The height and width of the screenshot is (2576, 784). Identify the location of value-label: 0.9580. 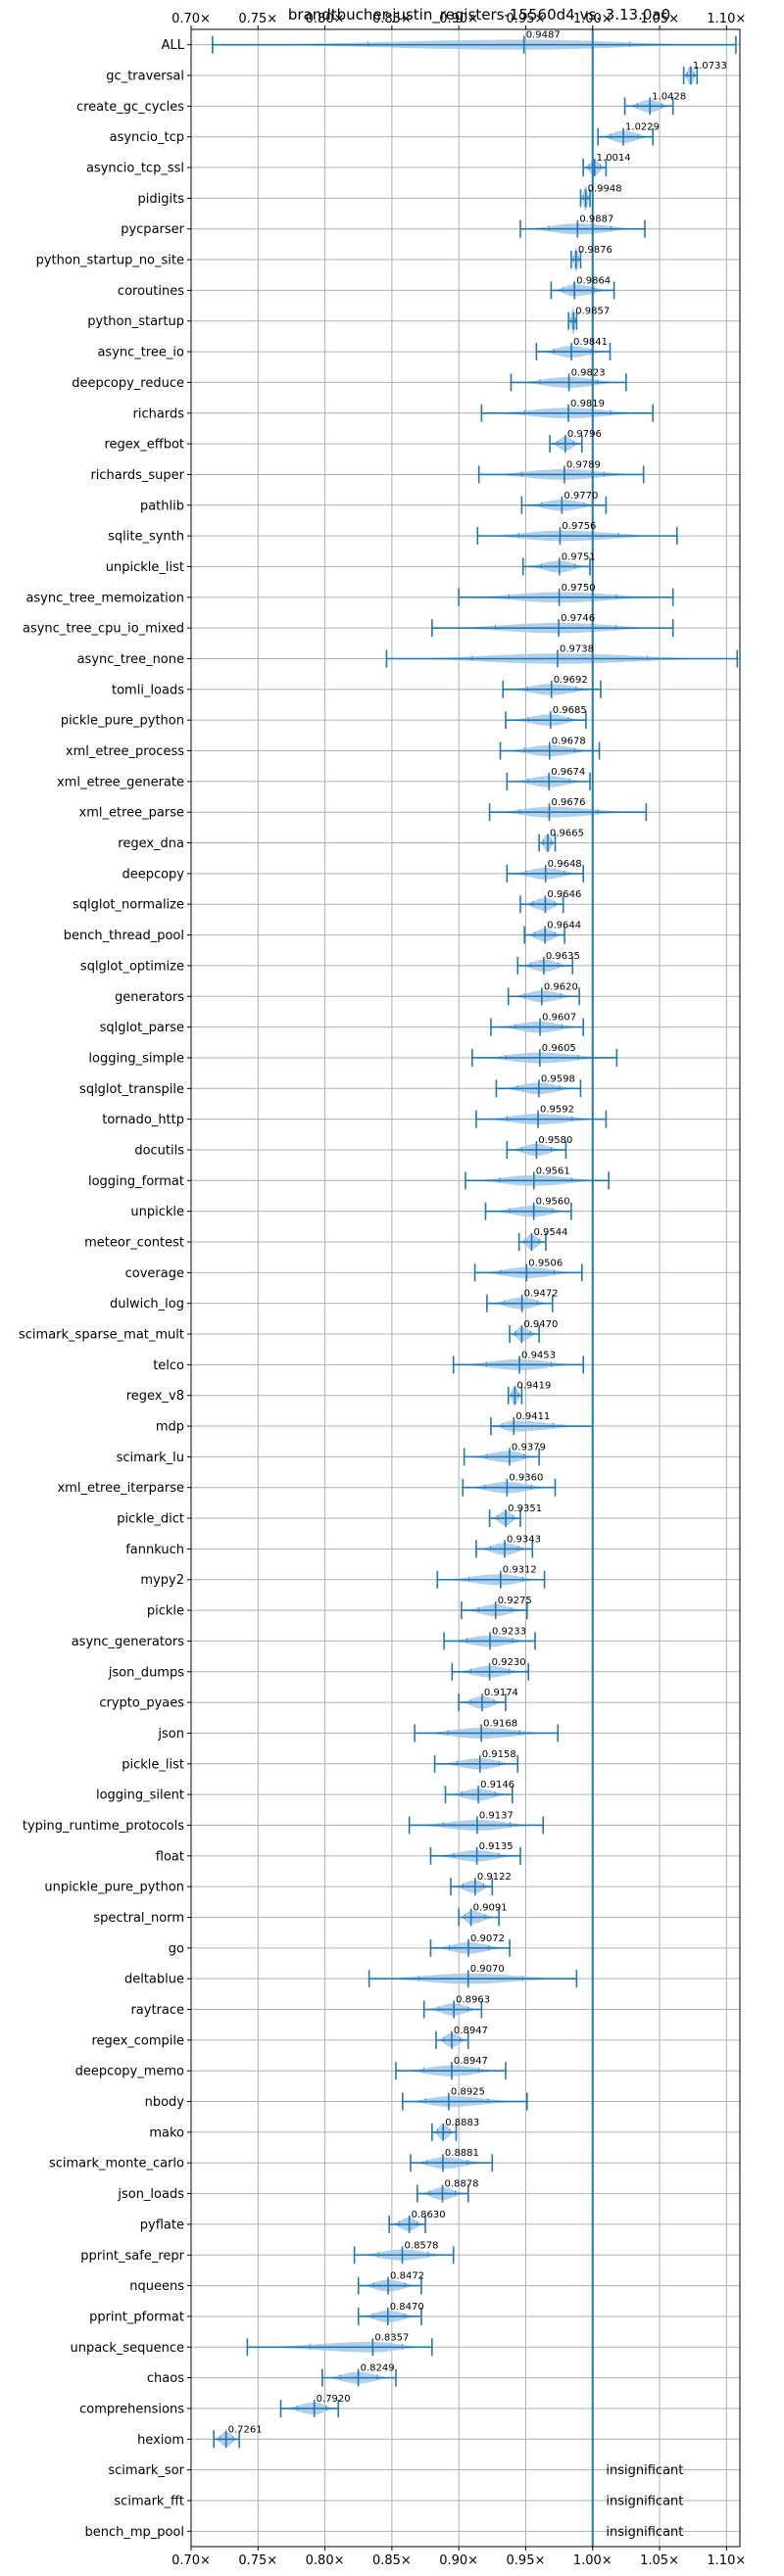
(555, 1140).